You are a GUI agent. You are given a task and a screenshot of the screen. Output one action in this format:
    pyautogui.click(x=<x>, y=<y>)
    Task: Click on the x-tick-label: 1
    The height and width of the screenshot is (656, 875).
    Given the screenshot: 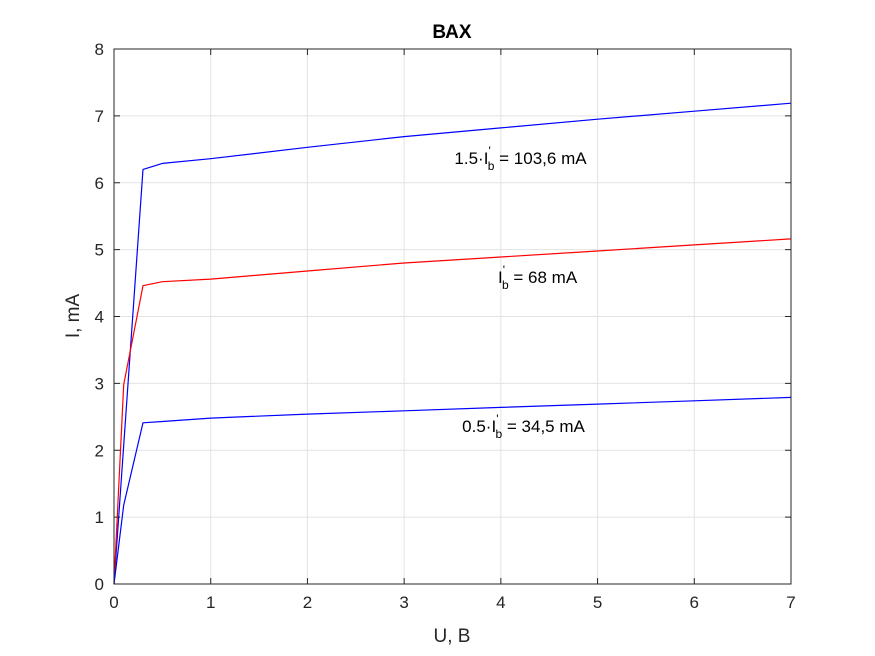 What is the action you would take?
    pyautogui.click(x=210, y=602)
    